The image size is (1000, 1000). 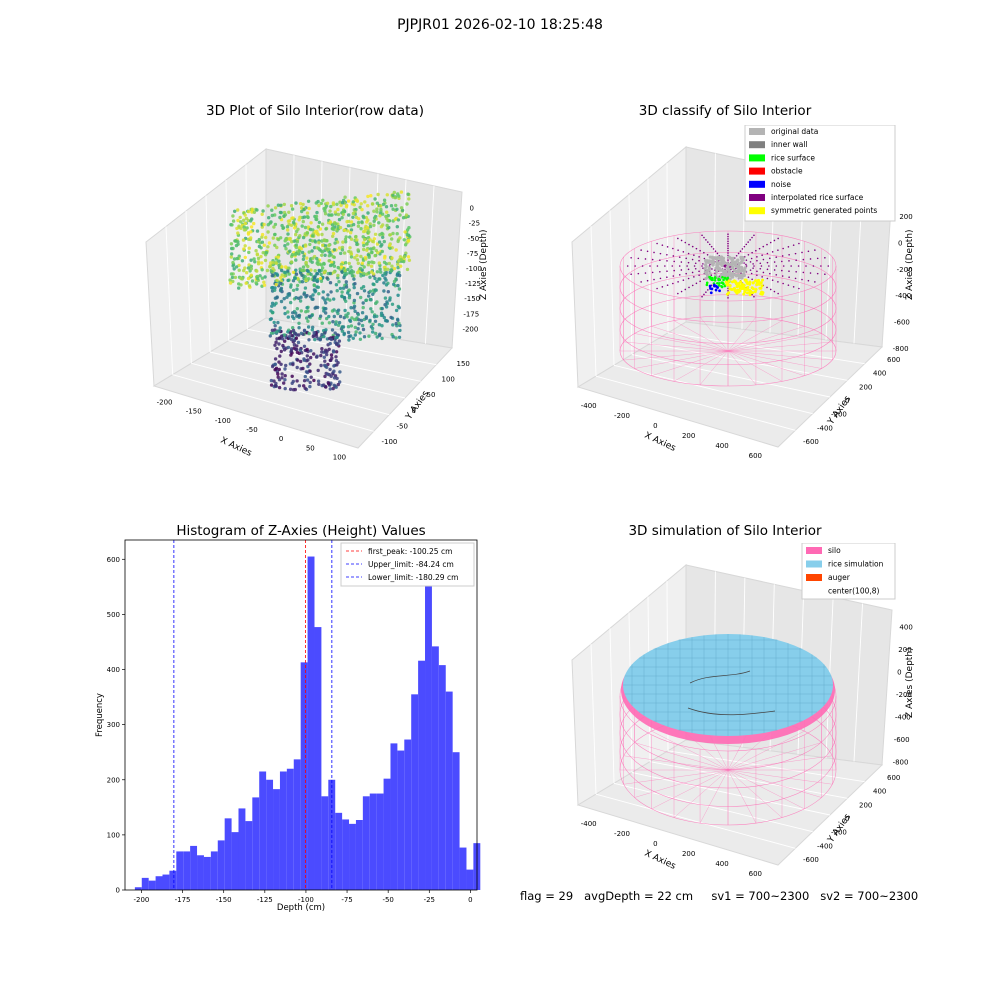 I want to click on tick-label: 400, so click(x=721, y=446).